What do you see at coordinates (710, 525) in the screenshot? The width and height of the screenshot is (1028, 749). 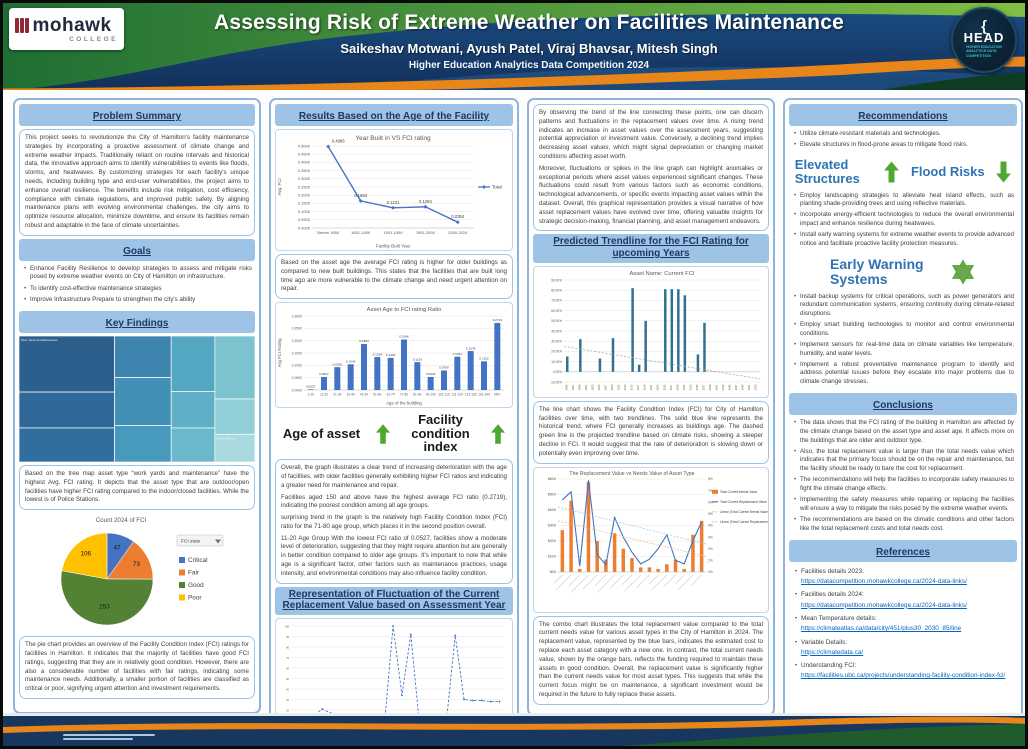 I see `svg-text: 4%` at bounding box center [710, 525].